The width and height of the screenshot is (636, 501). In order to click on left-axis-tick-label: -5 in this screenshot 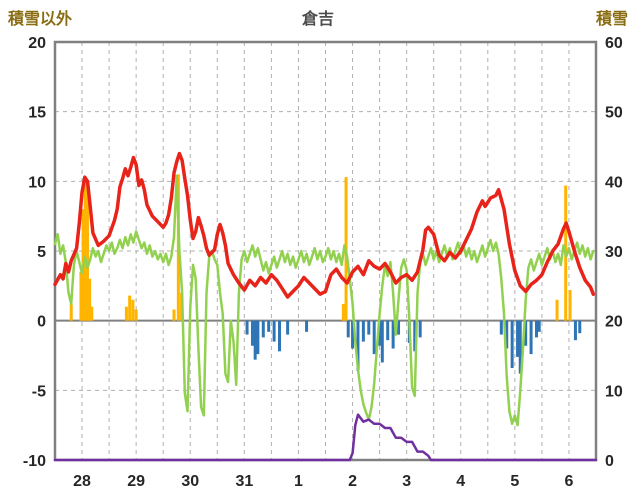, I will do `click(39, 391)`.